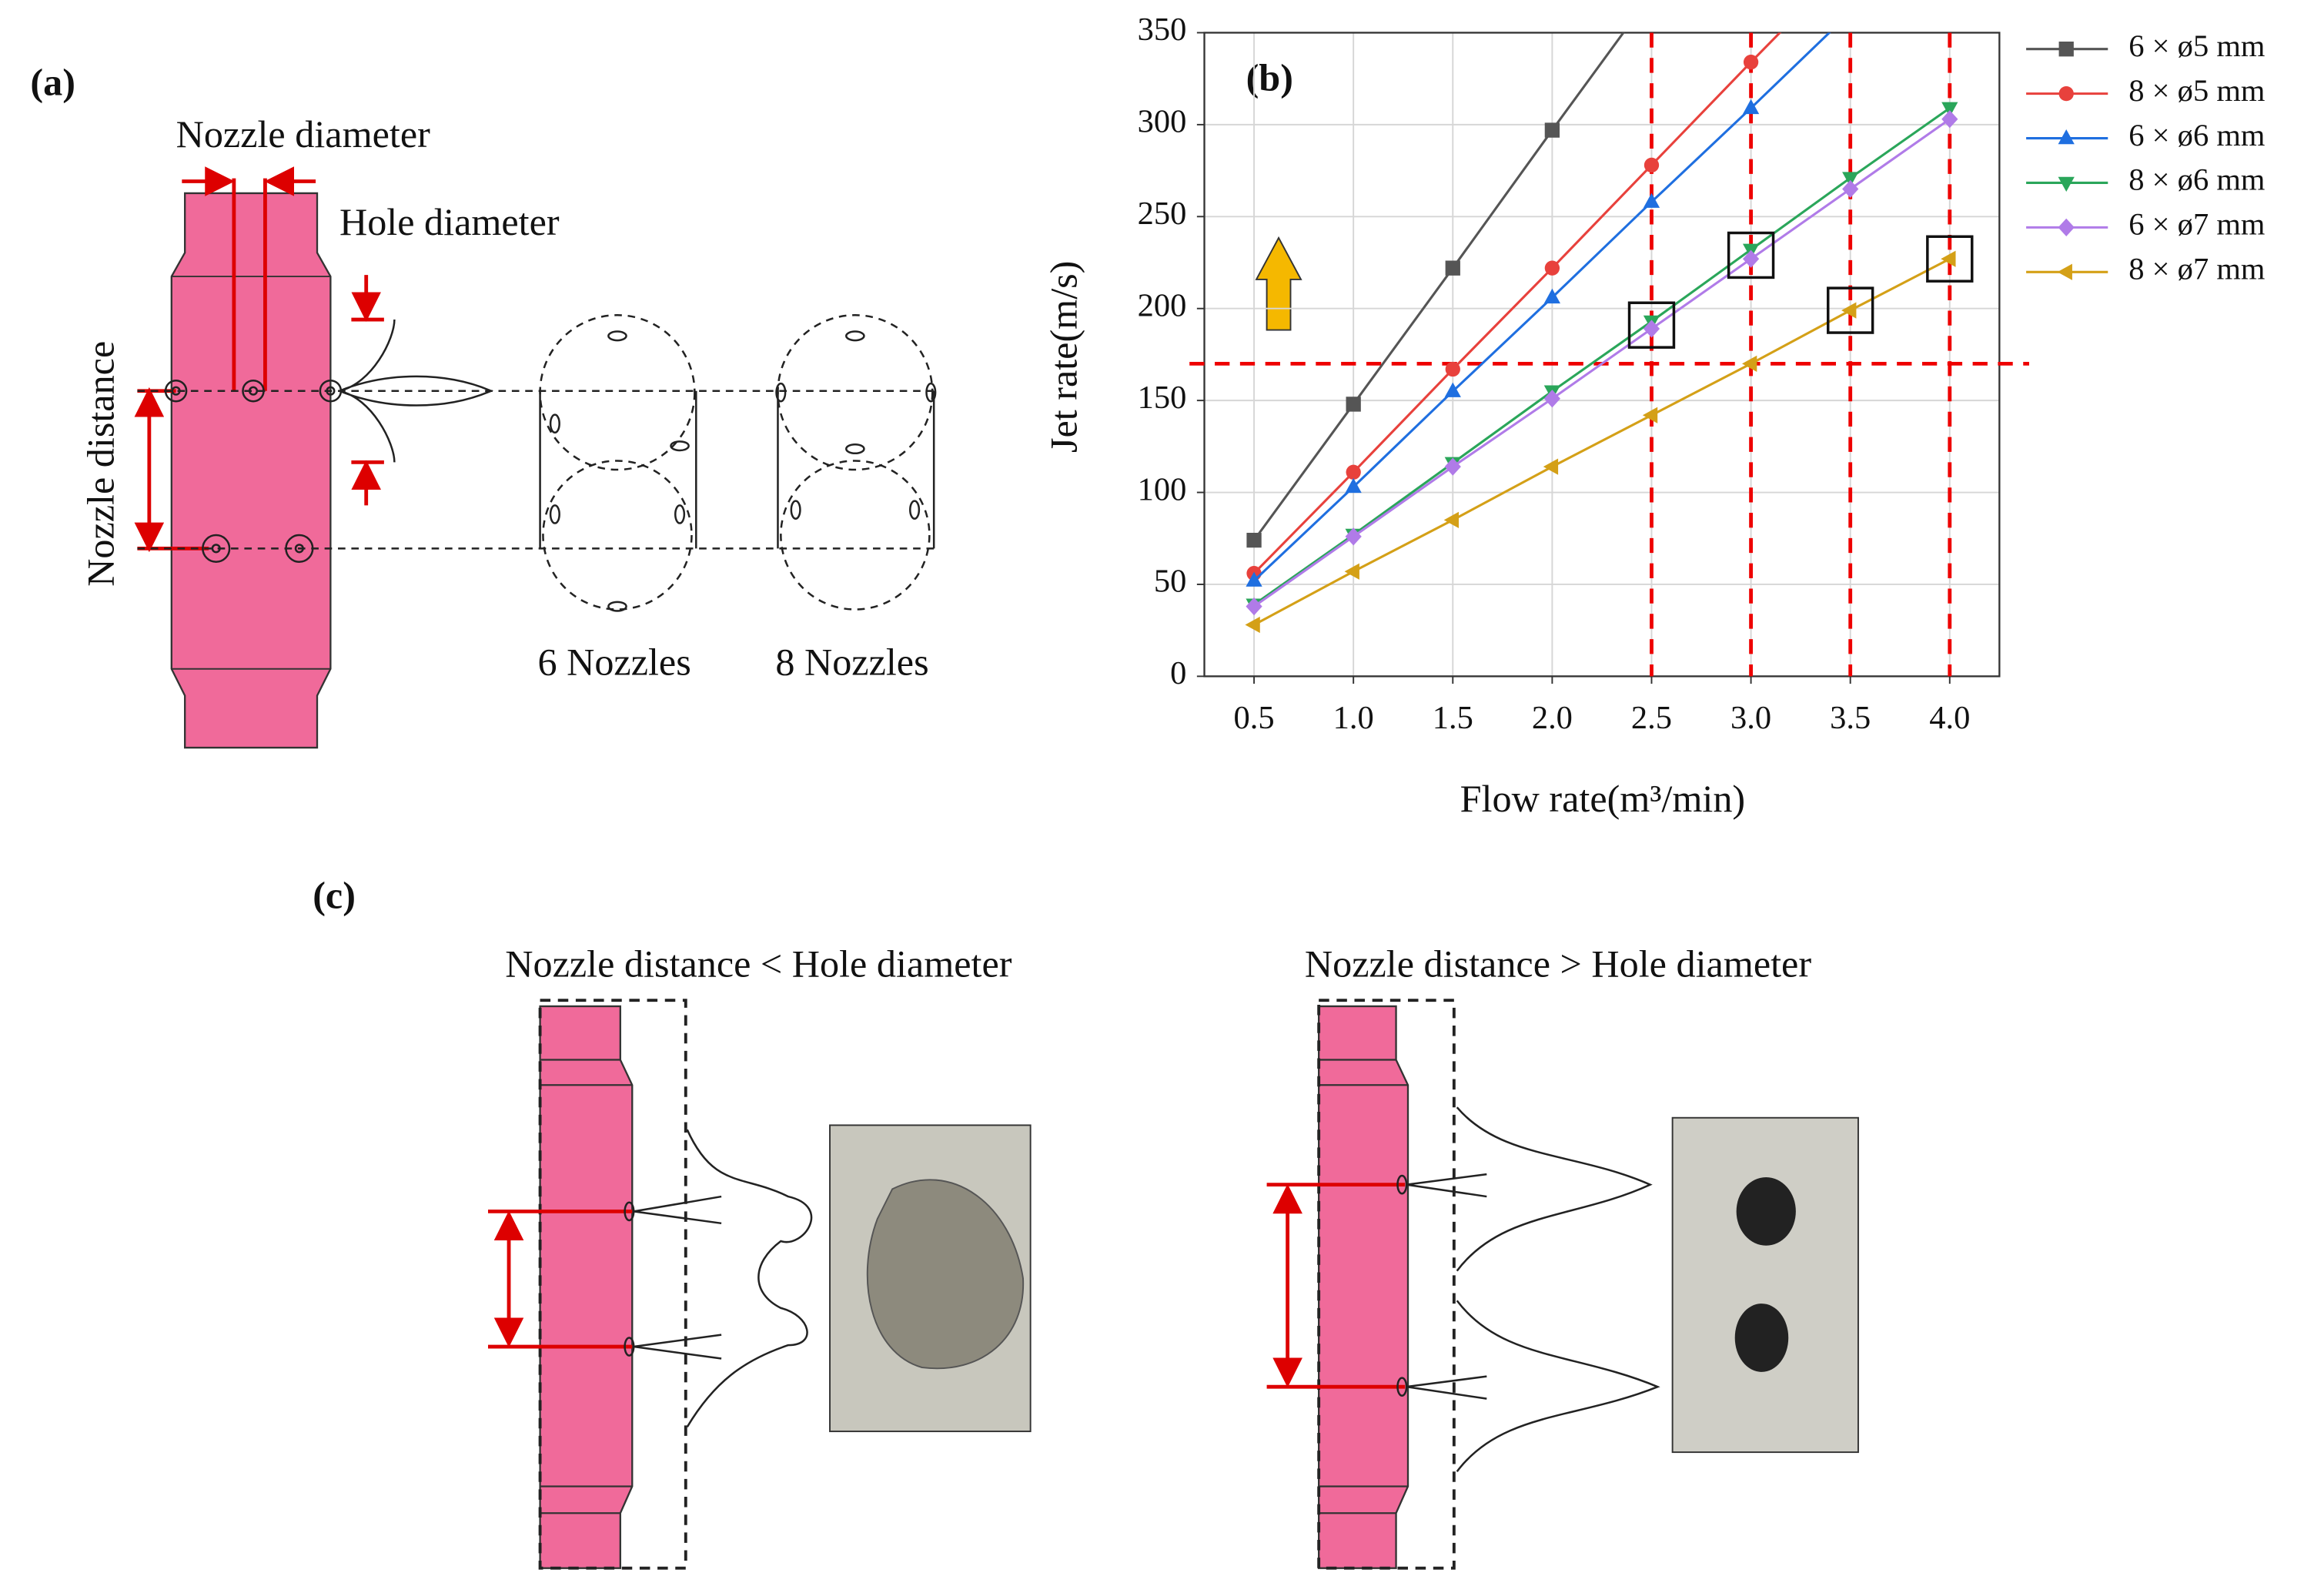 The height and width of the screenshot is (1583, 2324). I want to click on arrow-icon, so click(1278, 283).